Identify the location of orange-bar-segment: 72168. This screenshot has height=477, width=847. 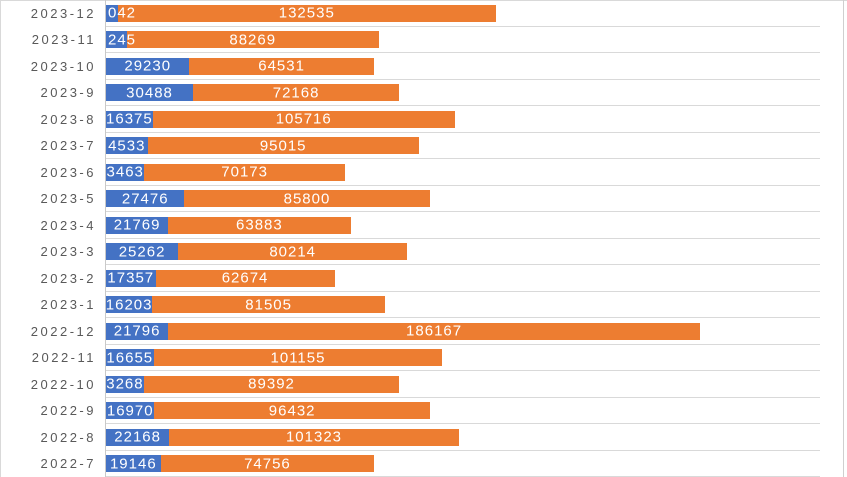
(296, 92).